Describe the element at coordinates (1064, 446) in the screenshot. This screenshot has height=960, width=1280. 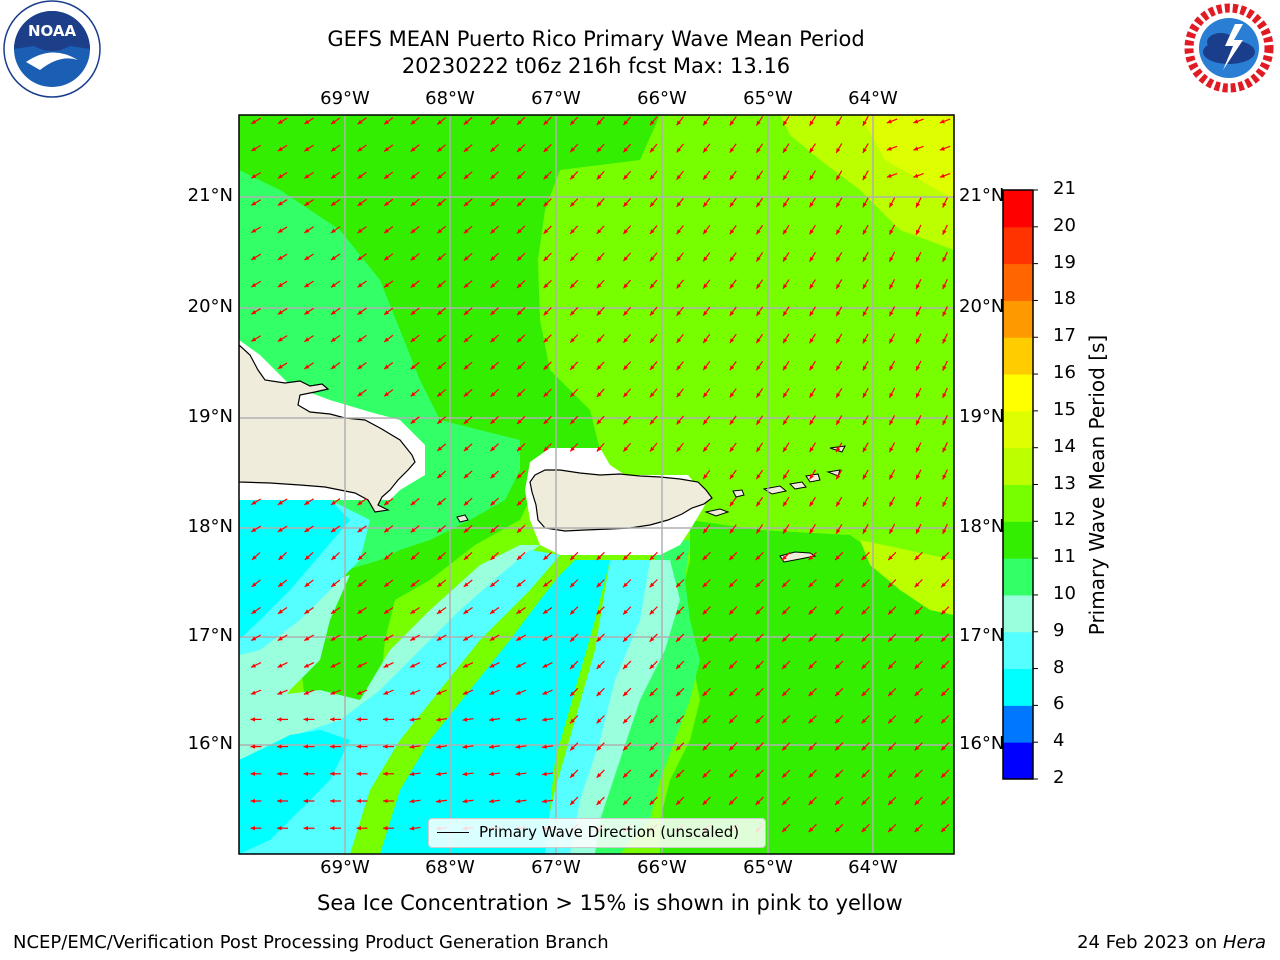
I see `colorbar-tick-label: 14` at that location.